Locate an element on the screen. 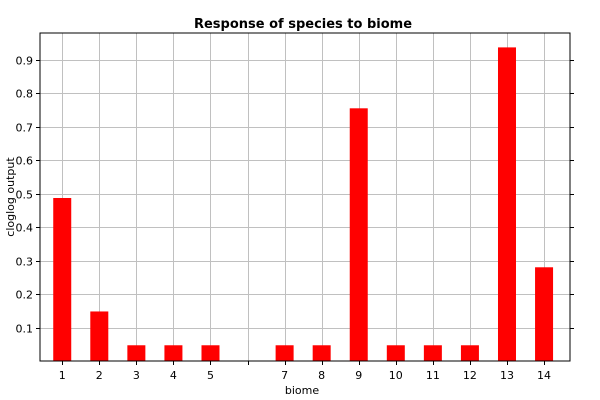  y-tick-label: 0.6 is located at coordinates (25, 161).